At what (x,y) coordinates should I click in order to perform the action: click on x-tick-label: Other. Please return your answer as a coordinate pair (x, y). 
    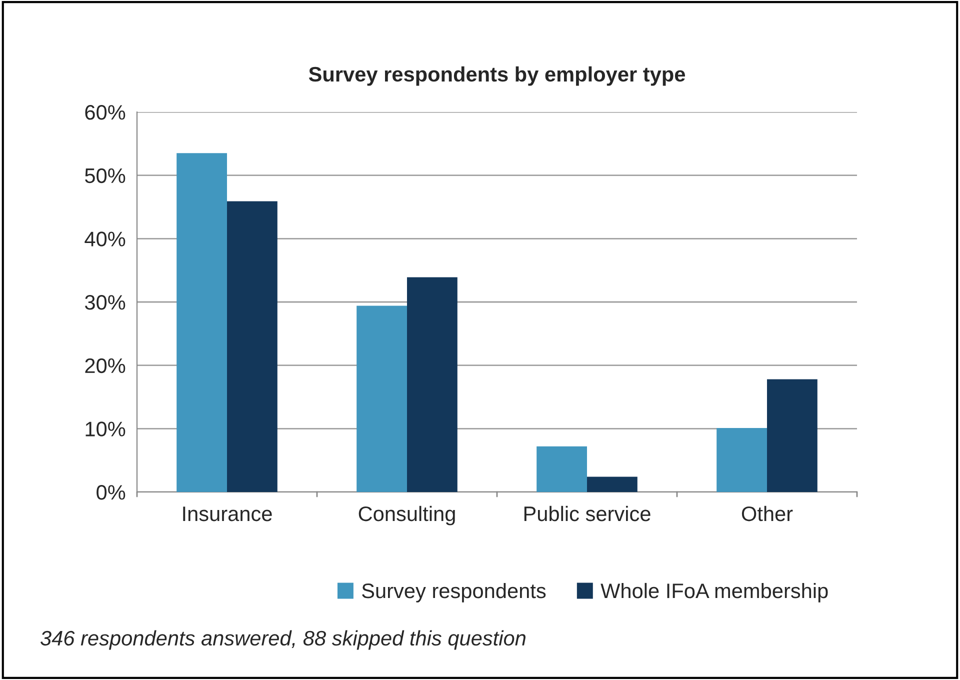
    Looking at the image, I should click on (767, 514).